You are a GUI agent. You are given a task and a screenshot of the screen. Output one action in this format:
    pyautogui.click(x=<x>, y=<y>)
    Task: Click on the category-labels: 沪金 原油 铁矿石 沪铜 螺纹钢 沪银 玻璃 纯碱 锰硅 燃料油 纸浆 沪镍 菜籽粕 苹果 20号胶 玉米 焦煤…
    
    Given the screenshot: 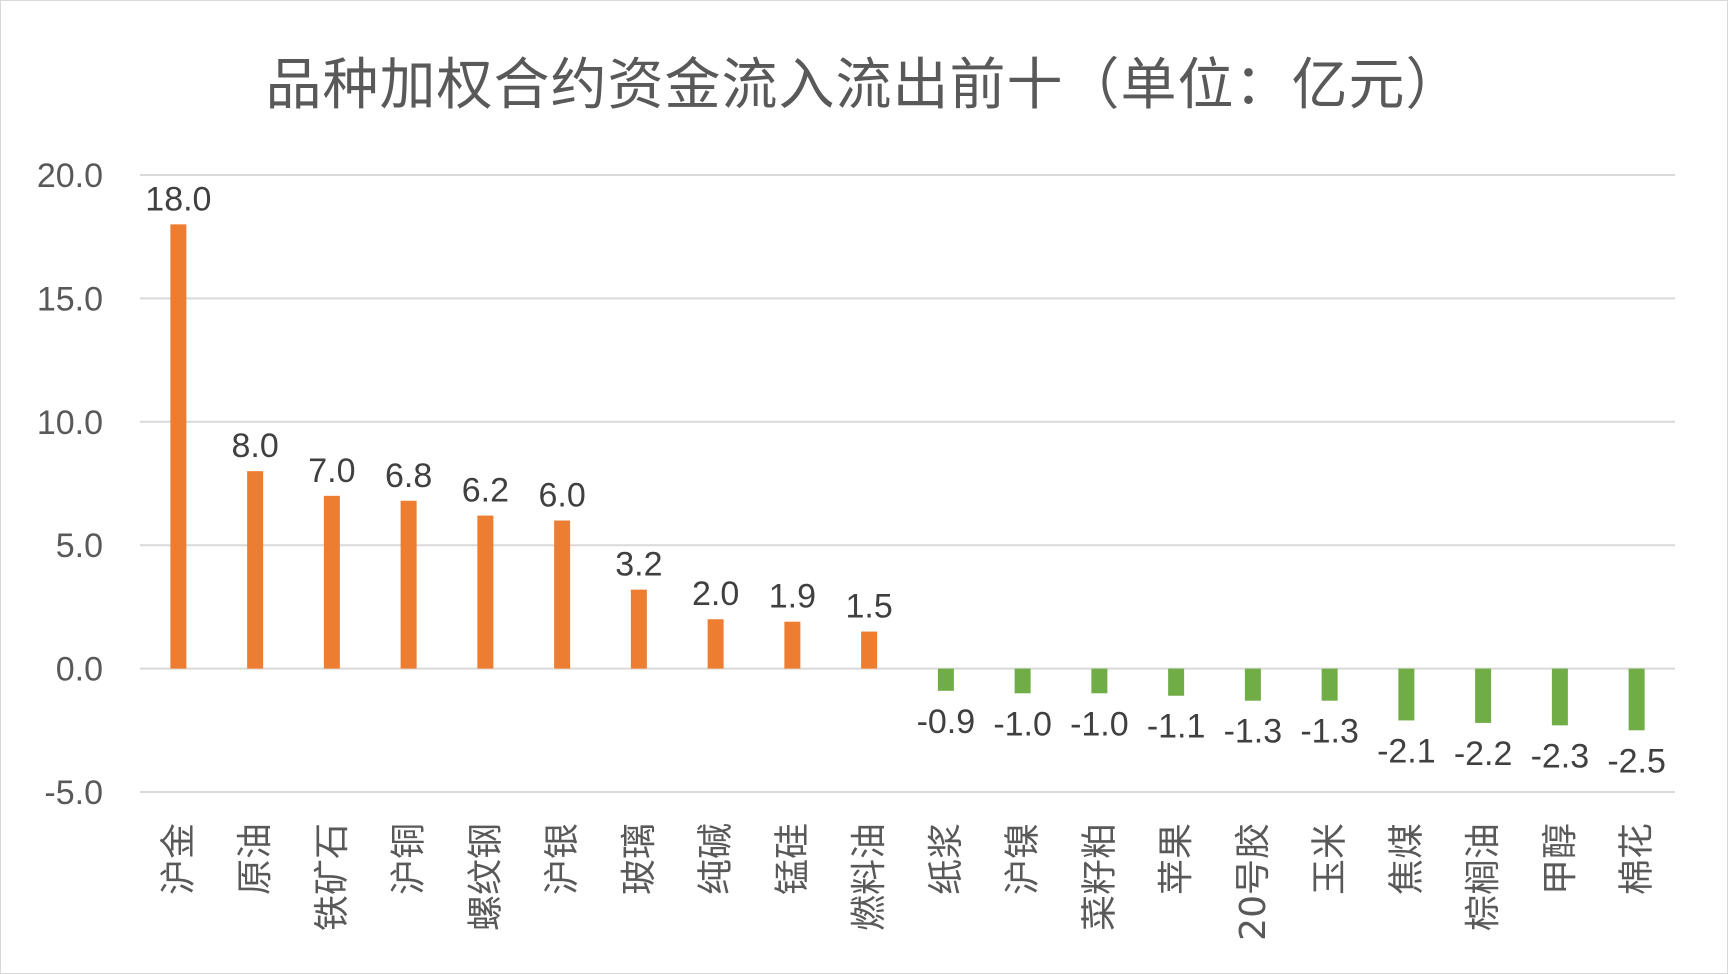 What is the action you would take?
    pyautogui.click(x=907, y=882)
    